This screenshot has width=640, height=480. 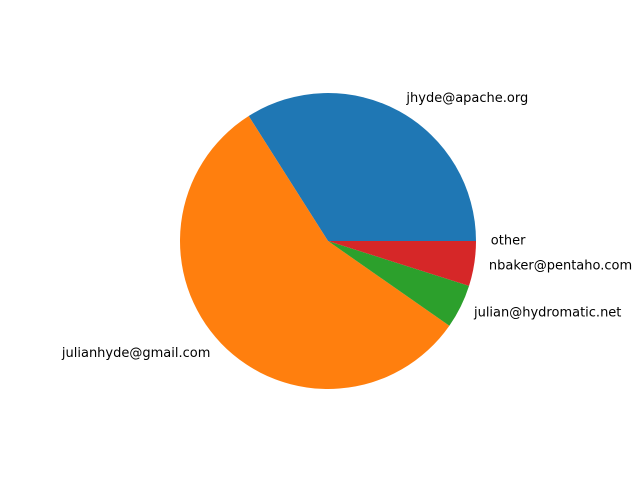 What do you see at coordinates (466, 98) in the screenshot?
I see `slice-label-jhyde-apache-org: jhyde@apache.org` at bounding box center [466, 98].